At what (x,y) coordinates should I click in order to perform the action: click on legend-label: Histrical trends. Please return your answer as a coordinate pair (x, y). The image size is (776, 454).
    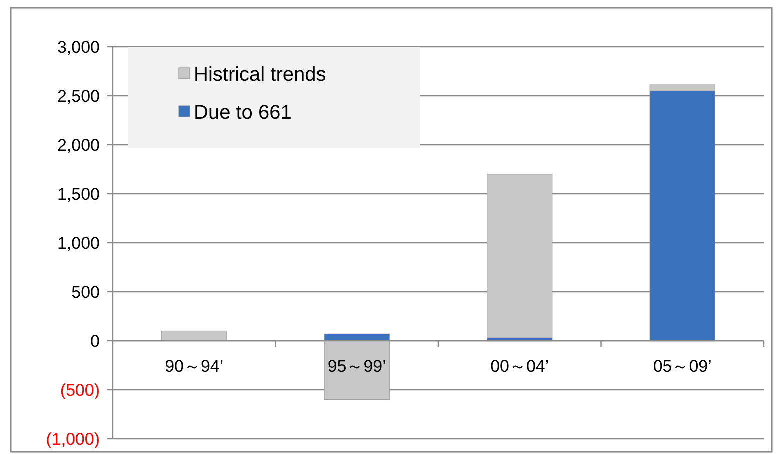
    Looking at the image, I should click on (260, 75).